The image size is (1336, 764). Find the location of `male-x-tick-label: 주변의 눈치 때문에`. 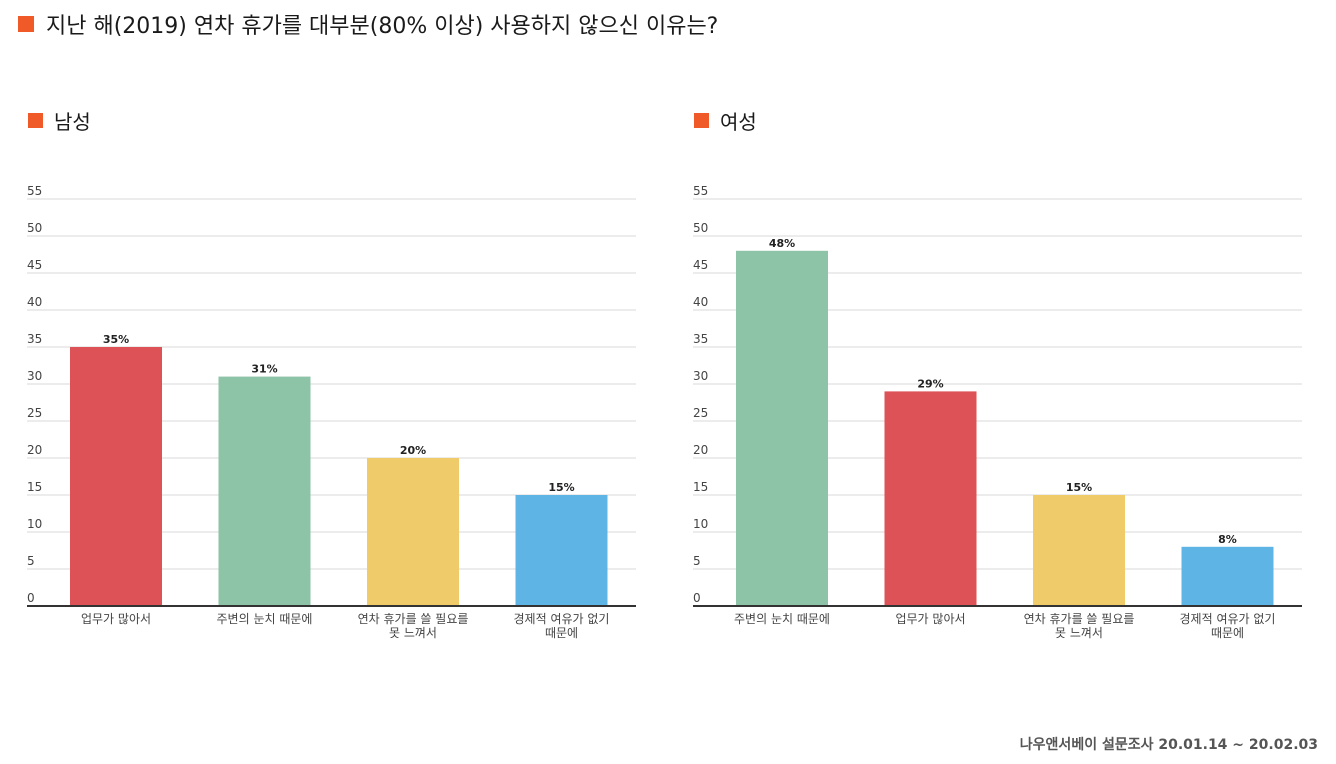

male-x-tick-label: 주변의 눈치 때문에 is located at coordinates (265, 619).